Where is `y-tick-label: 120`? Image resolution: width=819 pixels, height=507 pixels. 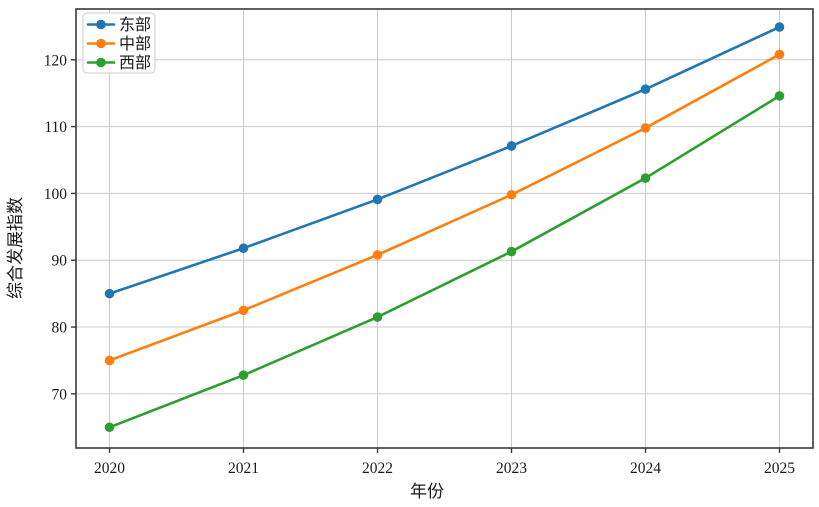
y-tick-label: 120 is located at coordinates (56, 60).